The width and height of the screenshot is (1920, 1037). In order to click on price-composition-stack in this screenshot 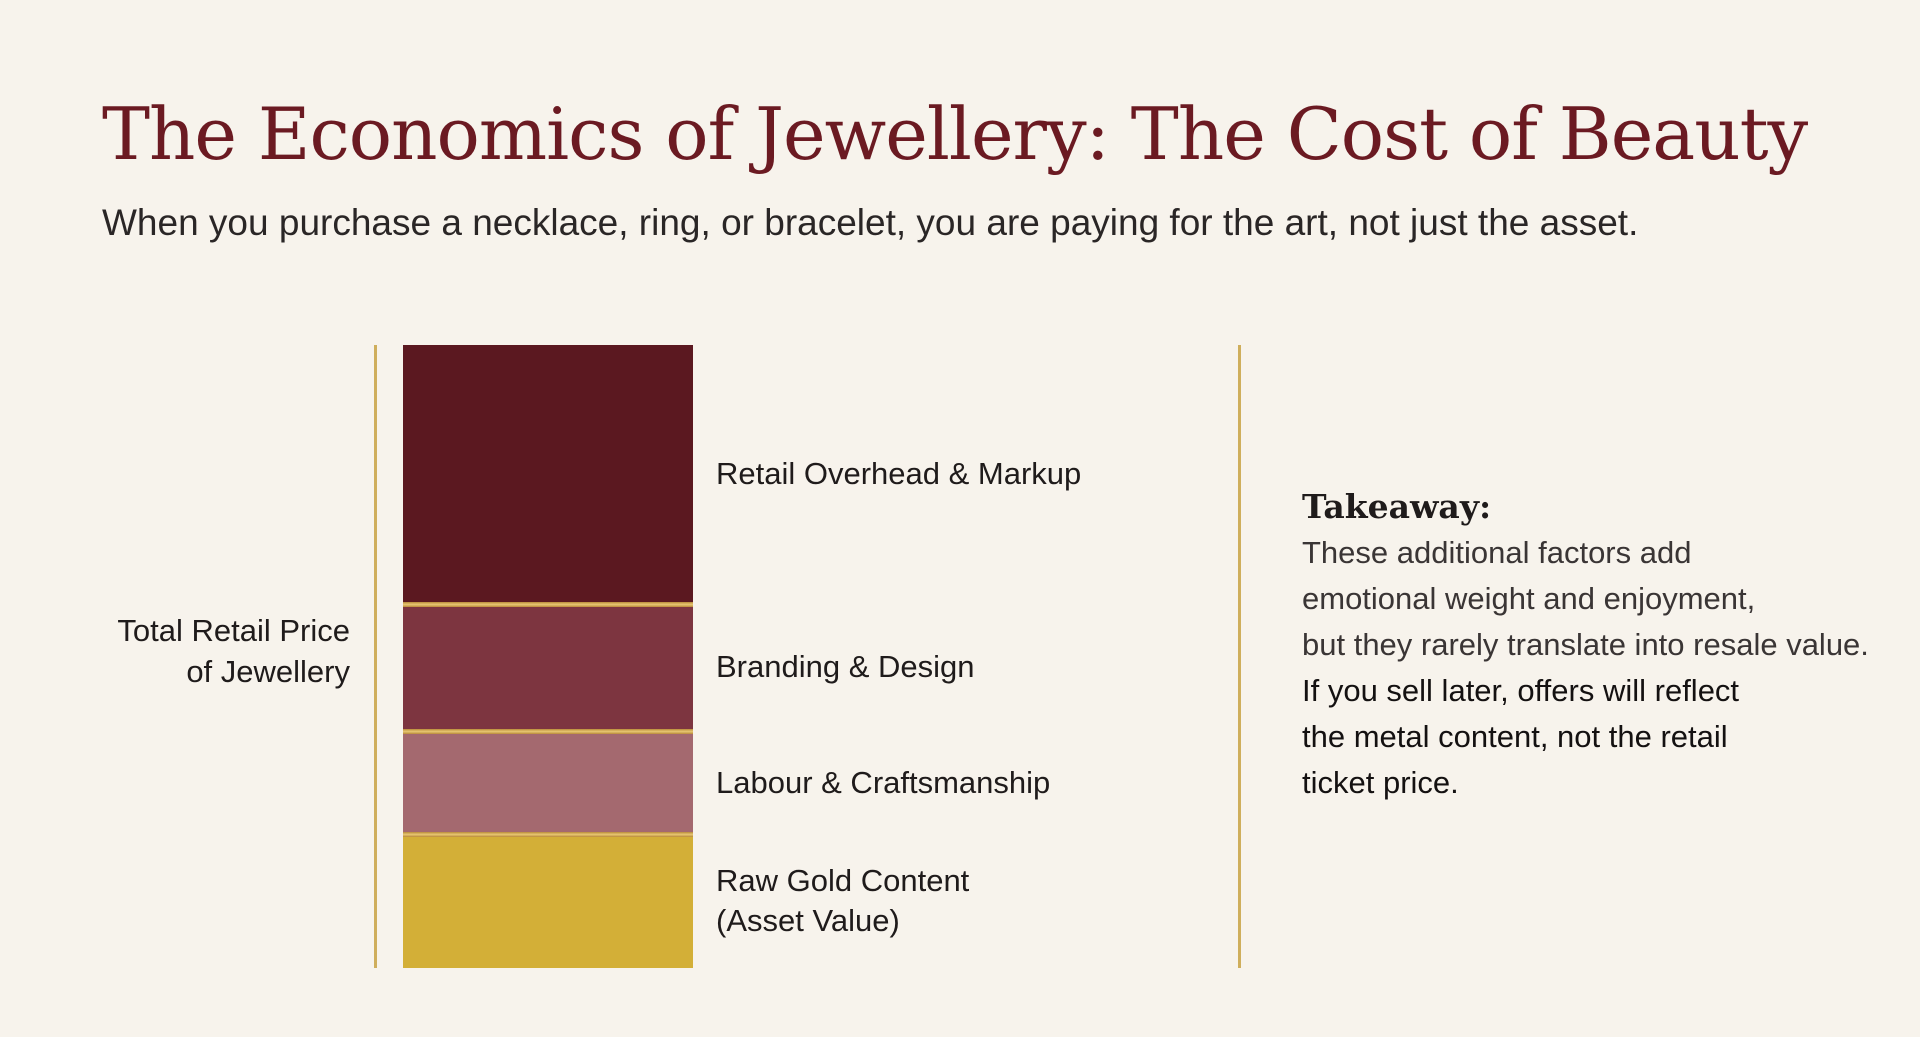, I will do `click(548, 656)`.